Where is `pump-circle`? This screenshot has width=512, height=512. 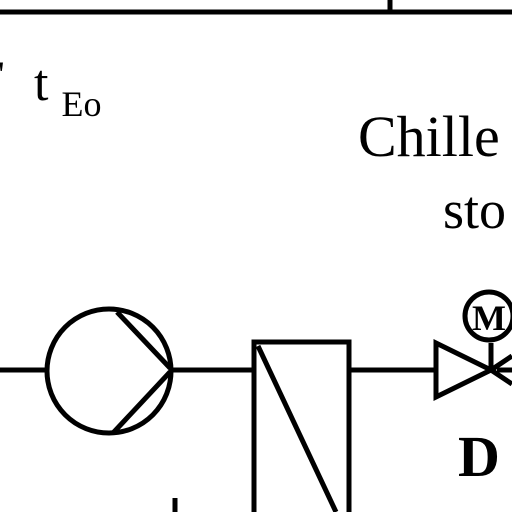 pump-circle is located at coordinates (109, 371).